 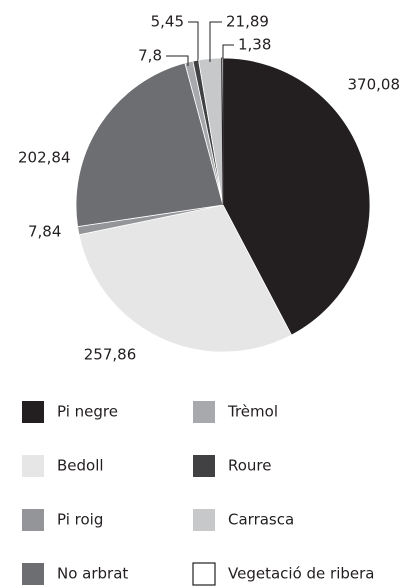 What do you see at coordinates (80, 520) in the screenshot?
I see `legend-label: Pi roig` at bounding box center [80, 520].